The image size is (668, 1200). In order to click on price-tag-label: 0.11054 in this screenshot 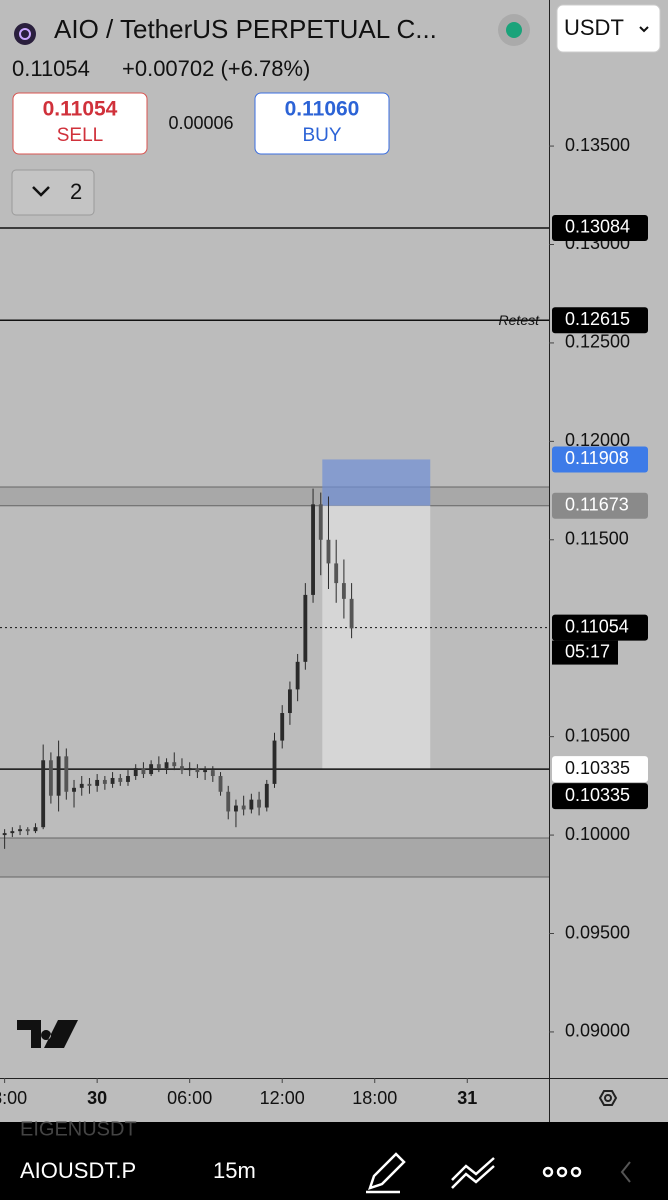, I will do `click(597, 626)`.